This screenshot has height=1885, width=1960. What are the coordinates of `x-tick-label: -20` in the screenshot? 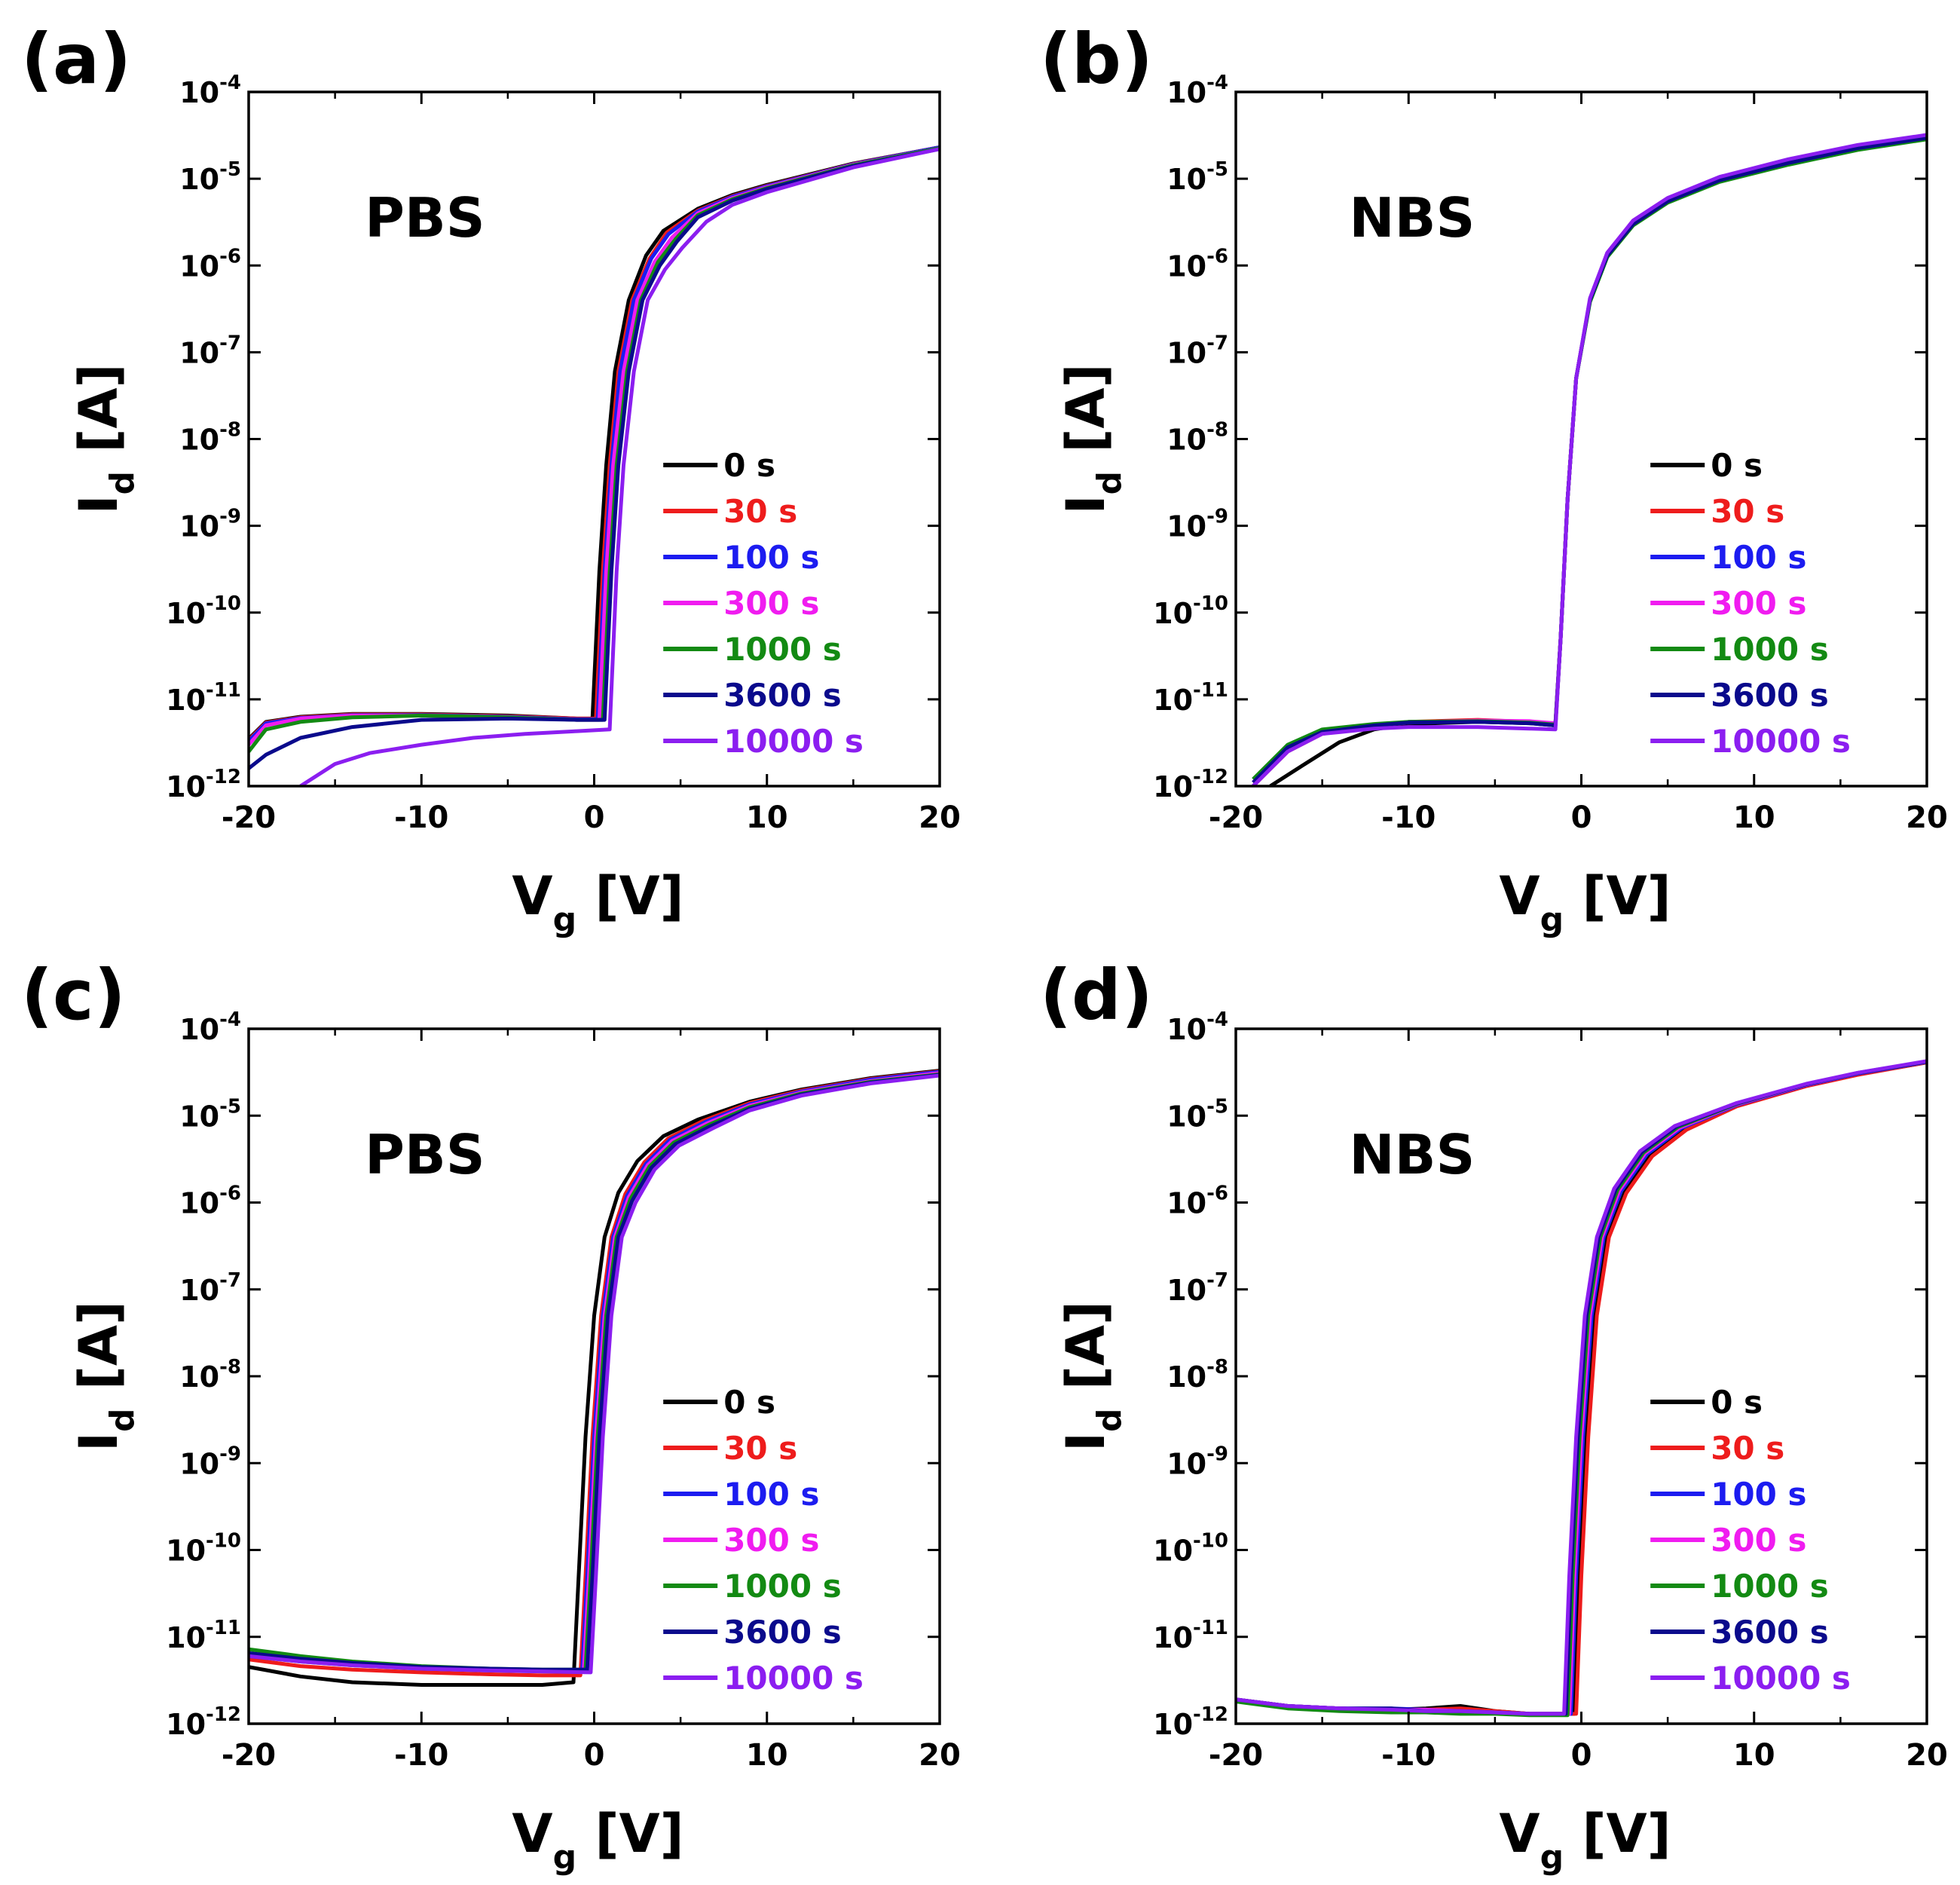 It's located at (249, 1755).